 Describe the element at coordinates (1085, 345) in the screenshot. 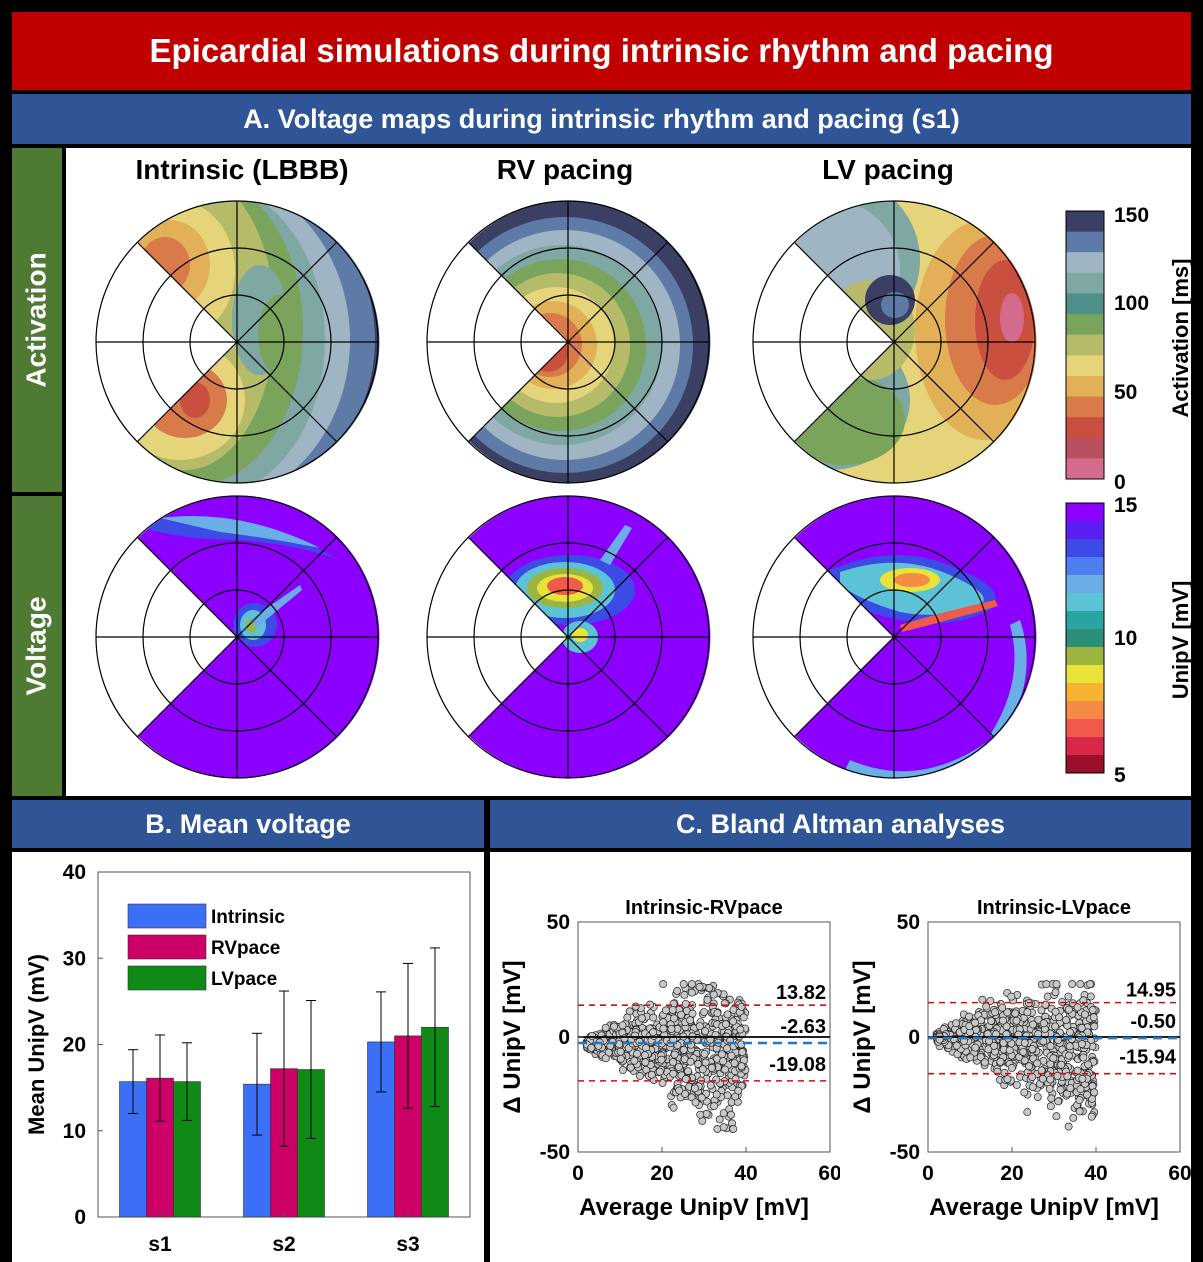

I see `activation-colorbar` at that location.